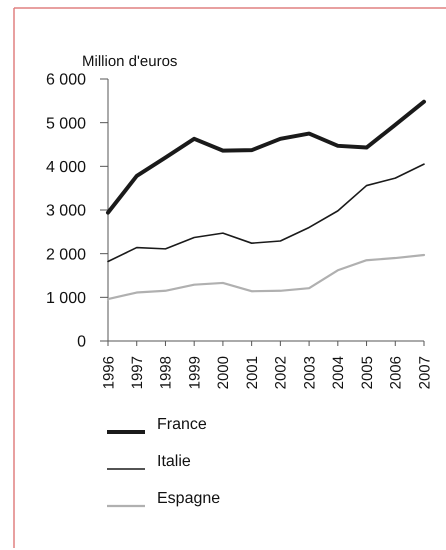  I want to click on x-tick-label: 2005, so click(367, 373).